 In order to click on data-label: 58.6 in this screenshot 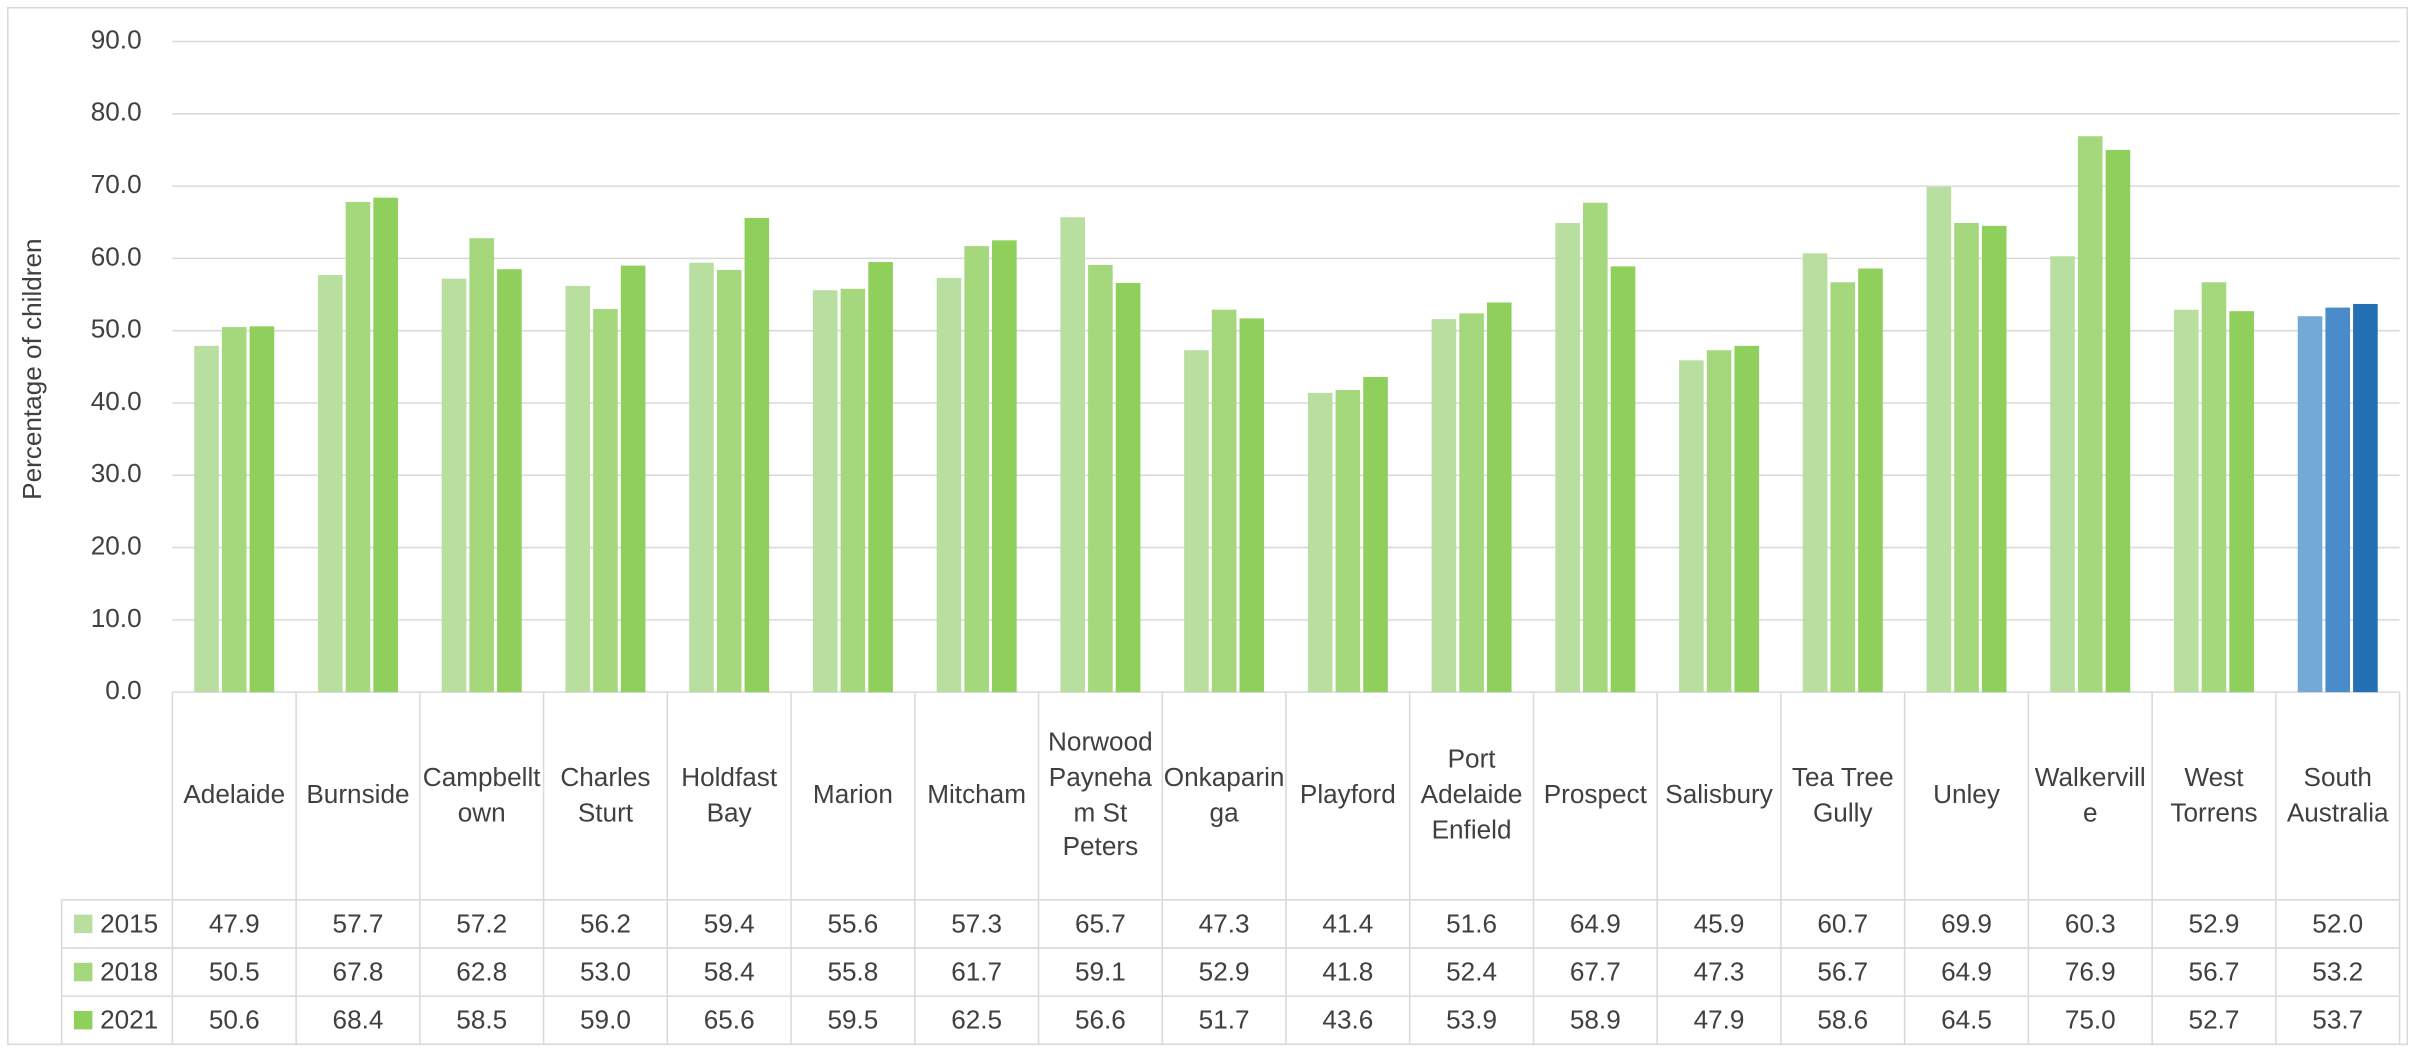, I will do `click(1842, 1020)`.